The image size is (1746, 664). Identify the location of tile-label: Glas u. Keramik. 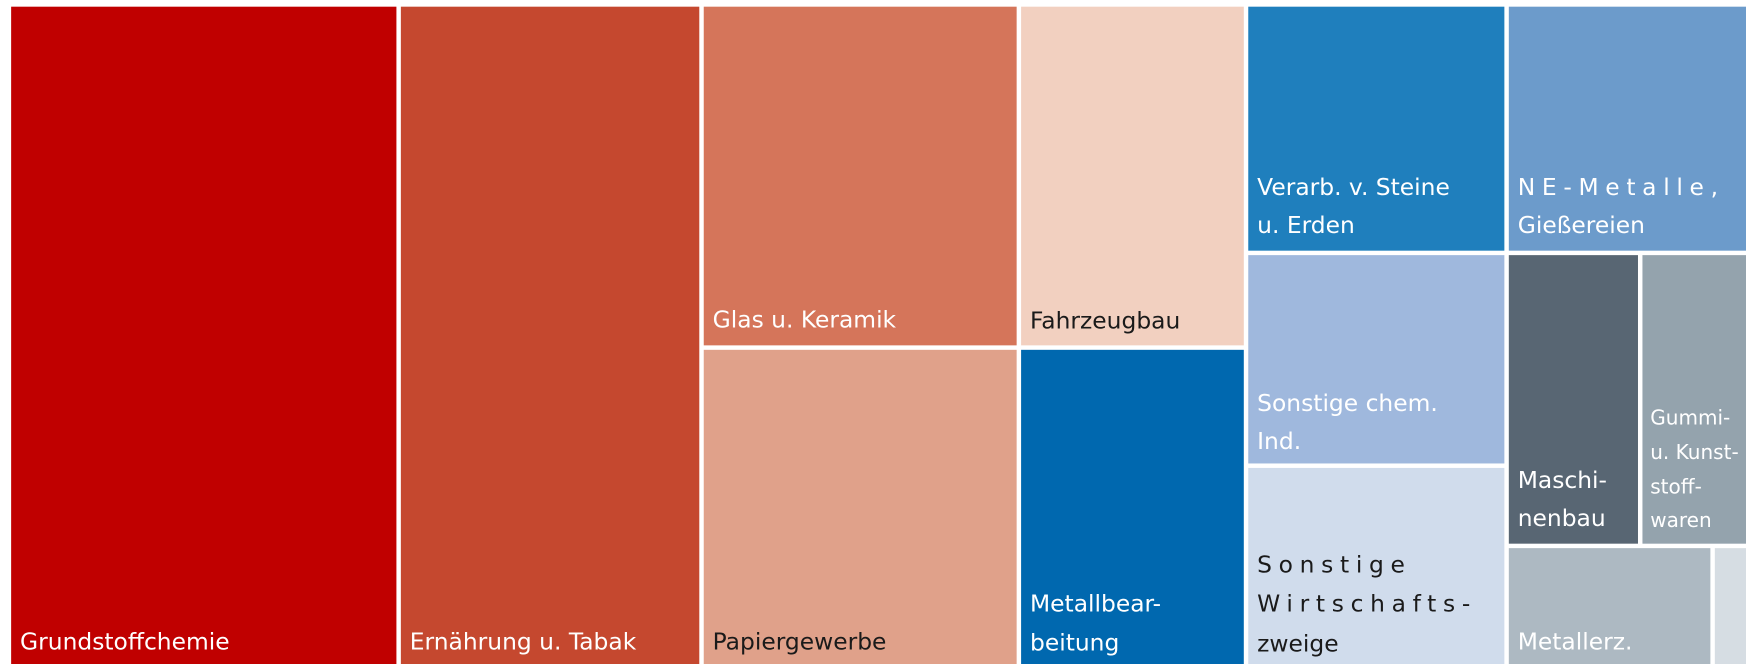
(805, 320).